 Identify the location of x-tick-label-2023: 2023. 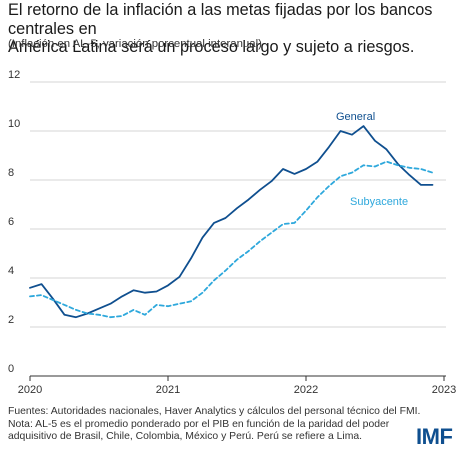
(444, 390).